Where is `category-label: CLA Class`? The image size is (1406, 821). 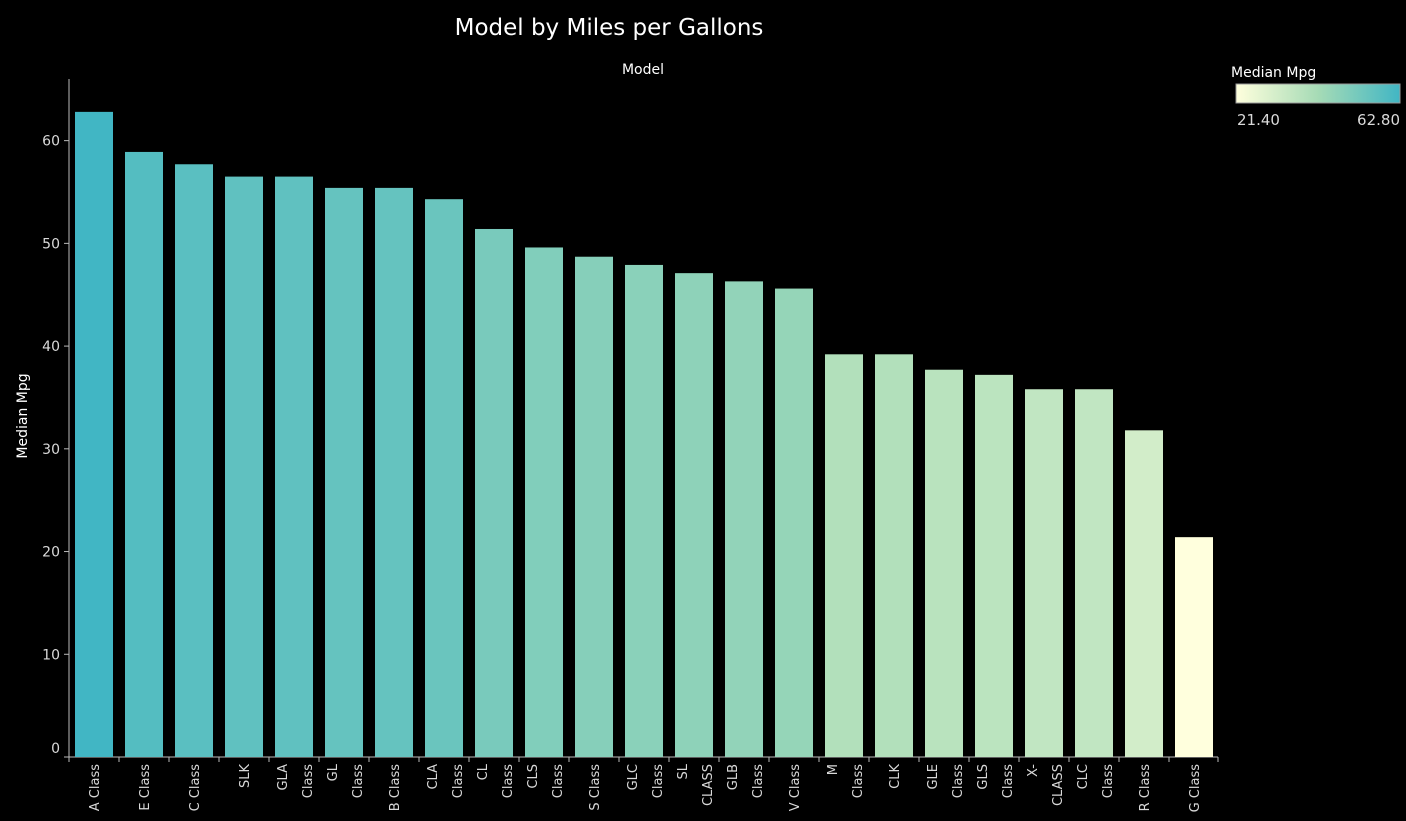
category-label: CLA Class is located at coordinates (446, 781).